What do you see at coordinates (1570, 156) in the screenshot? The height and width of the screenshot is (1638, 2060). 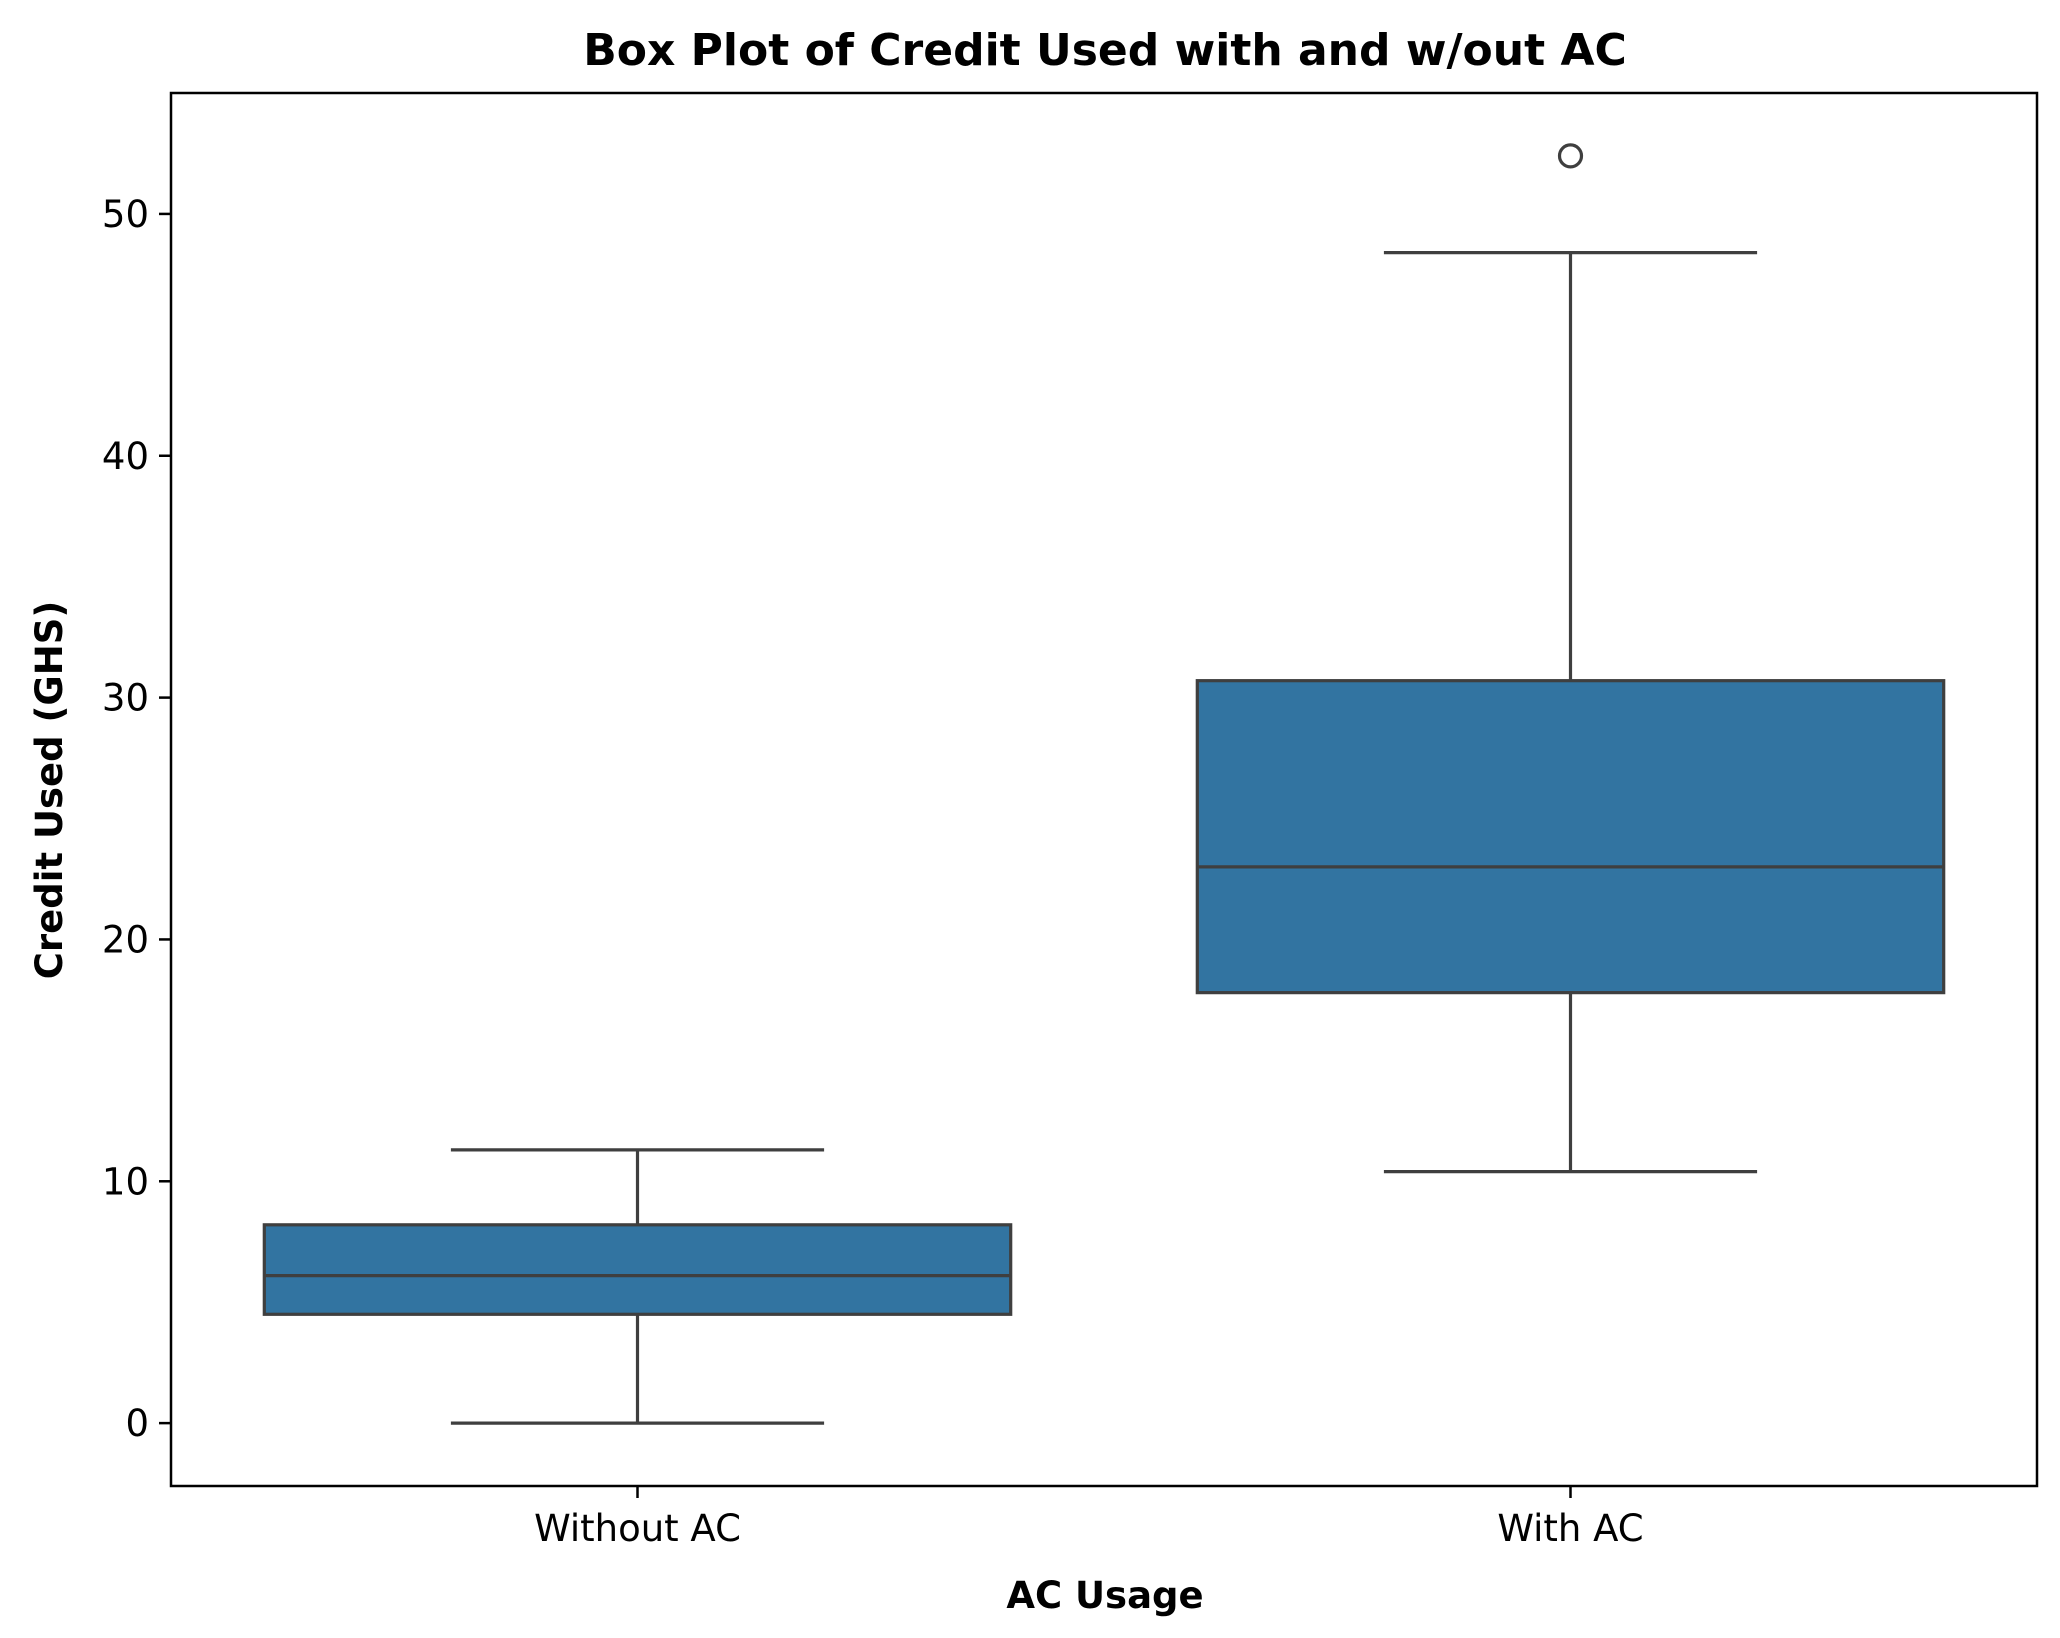 I see `outlier-point` at bounding box center [1570, 156].